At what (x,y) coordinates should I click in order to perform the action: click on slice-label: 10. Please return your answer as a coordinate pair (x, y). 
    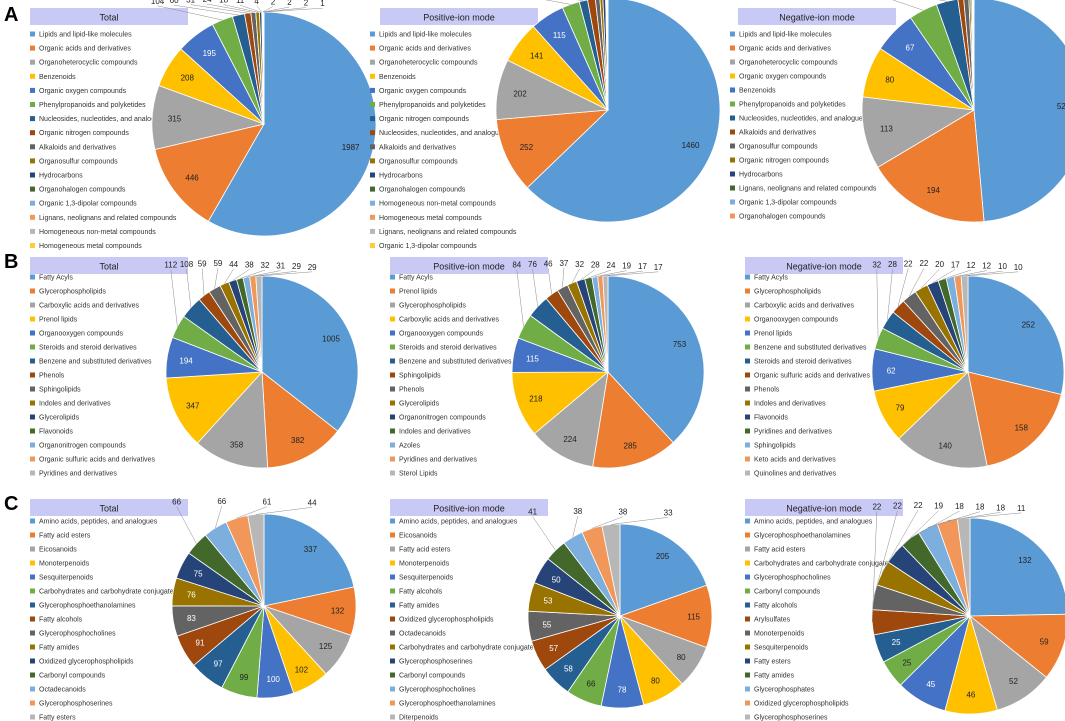
    Looking at the image, I should click on (1018, 267).